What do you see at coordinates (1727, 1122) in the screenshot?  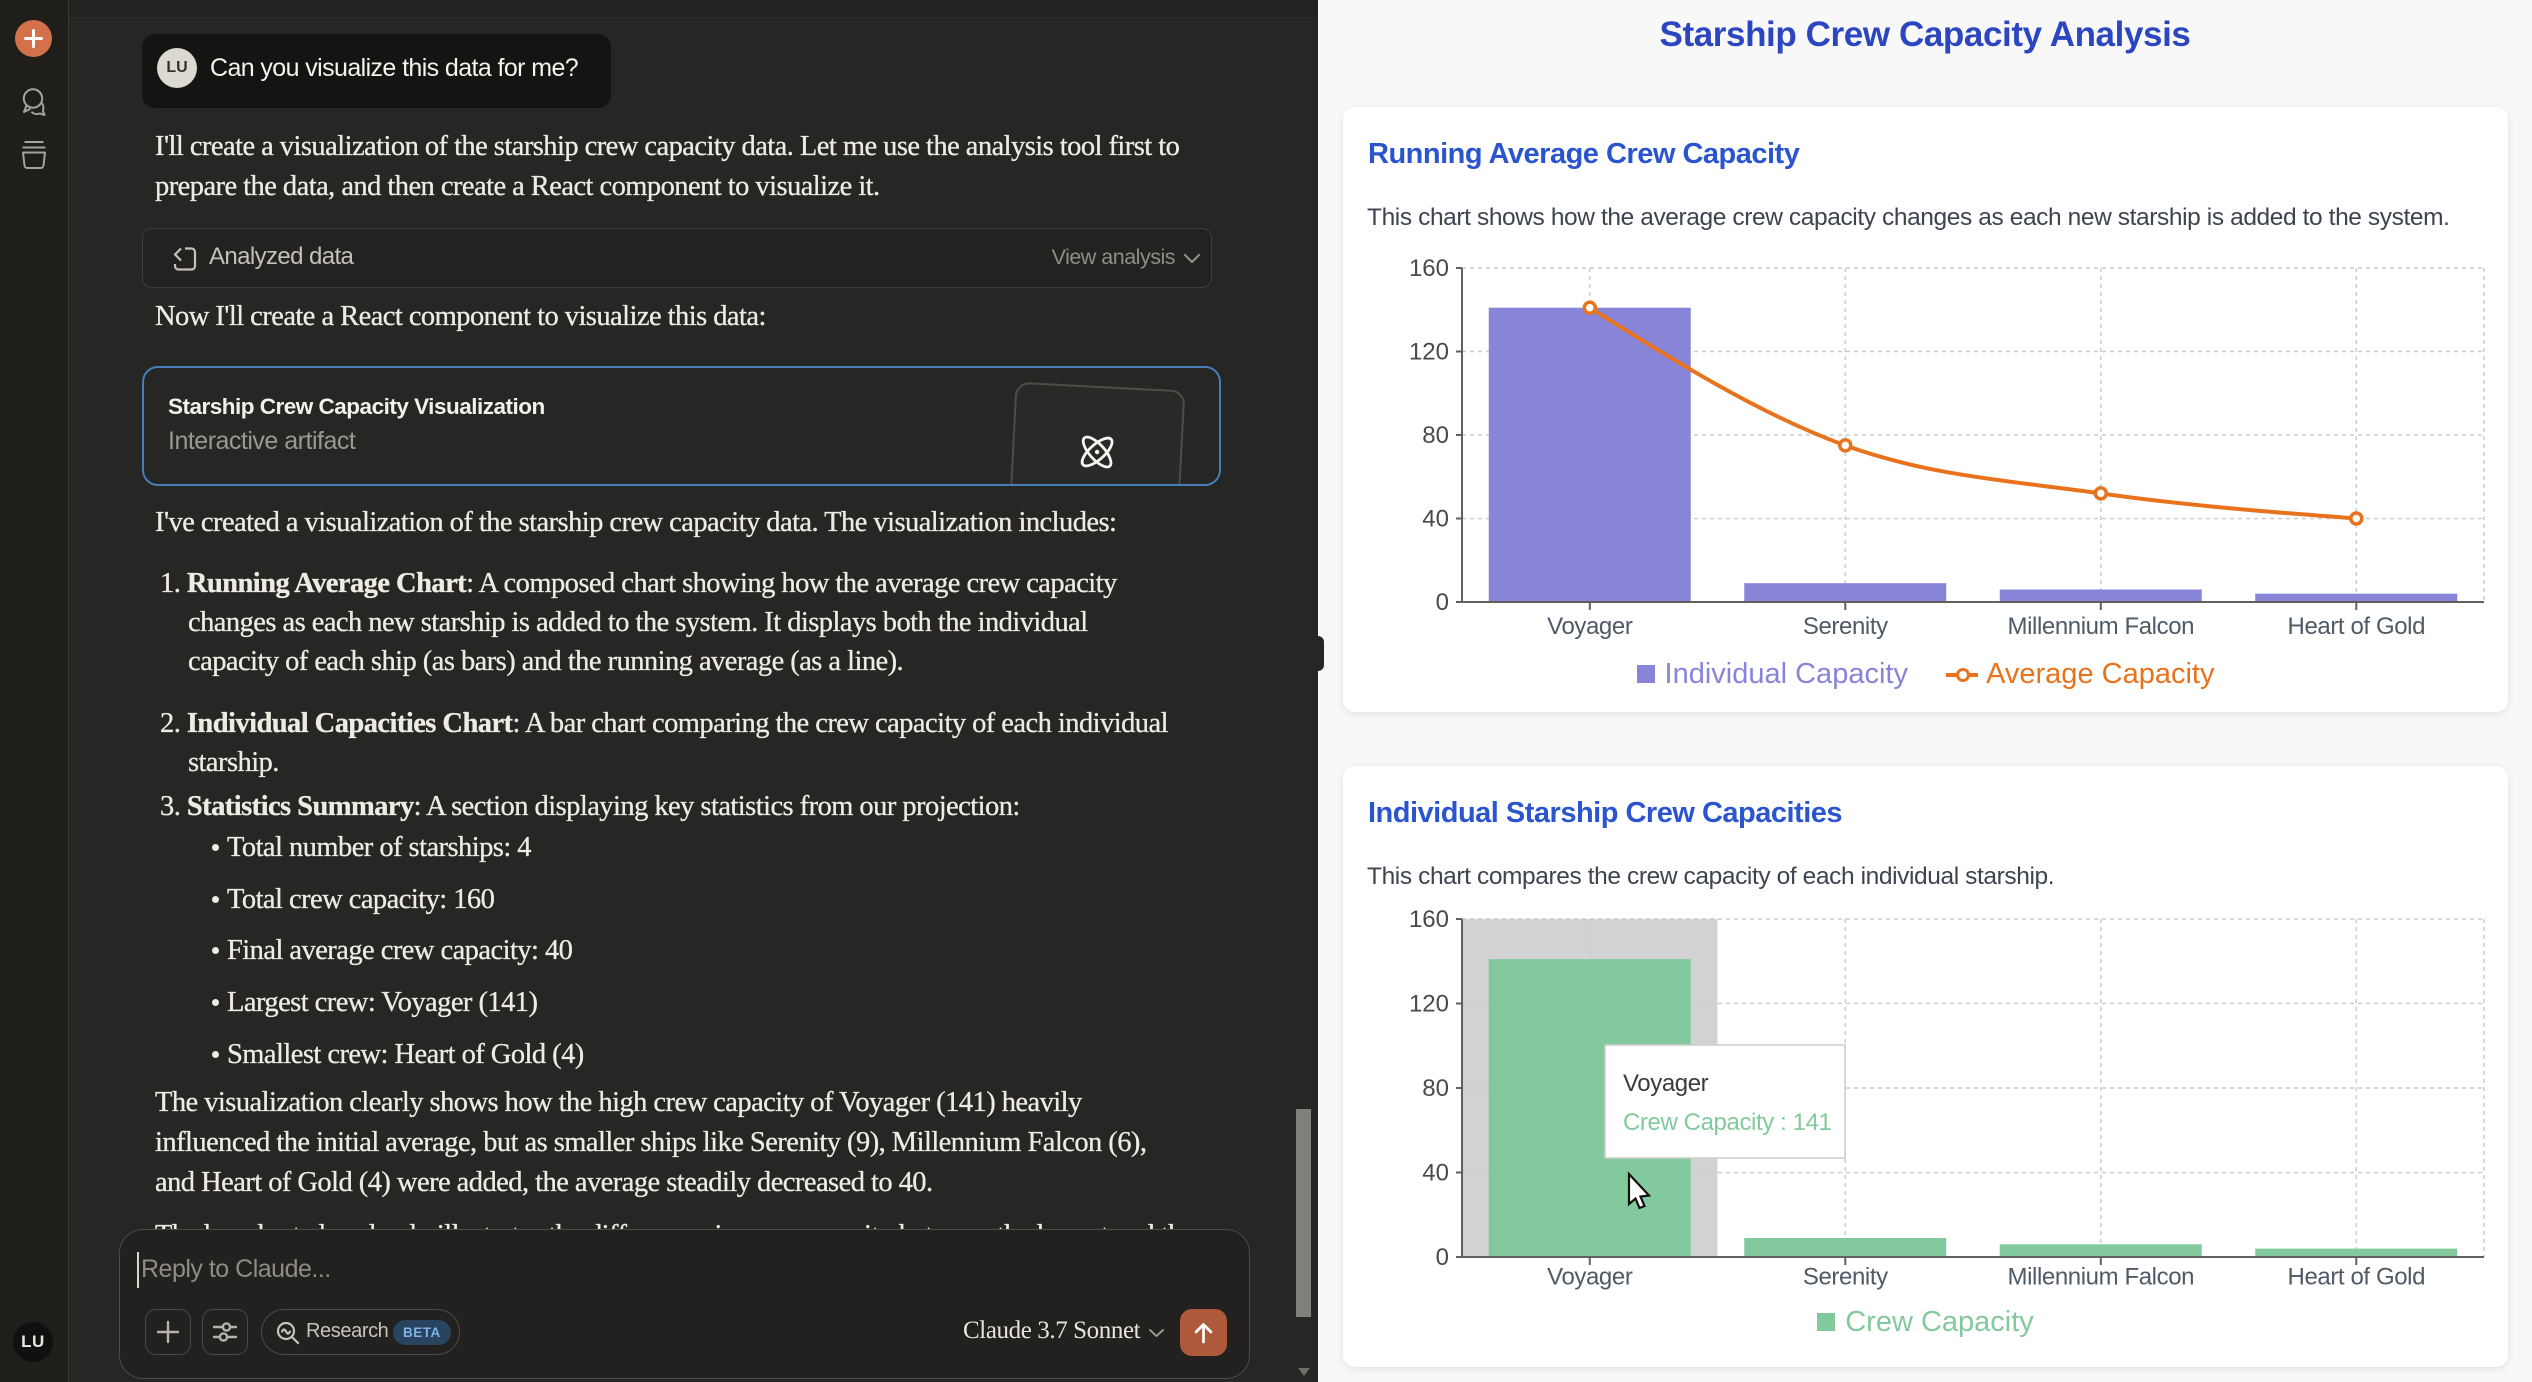 I see `svg-text: Crew Capacity : 141` at bounding box center [1727, 1122].